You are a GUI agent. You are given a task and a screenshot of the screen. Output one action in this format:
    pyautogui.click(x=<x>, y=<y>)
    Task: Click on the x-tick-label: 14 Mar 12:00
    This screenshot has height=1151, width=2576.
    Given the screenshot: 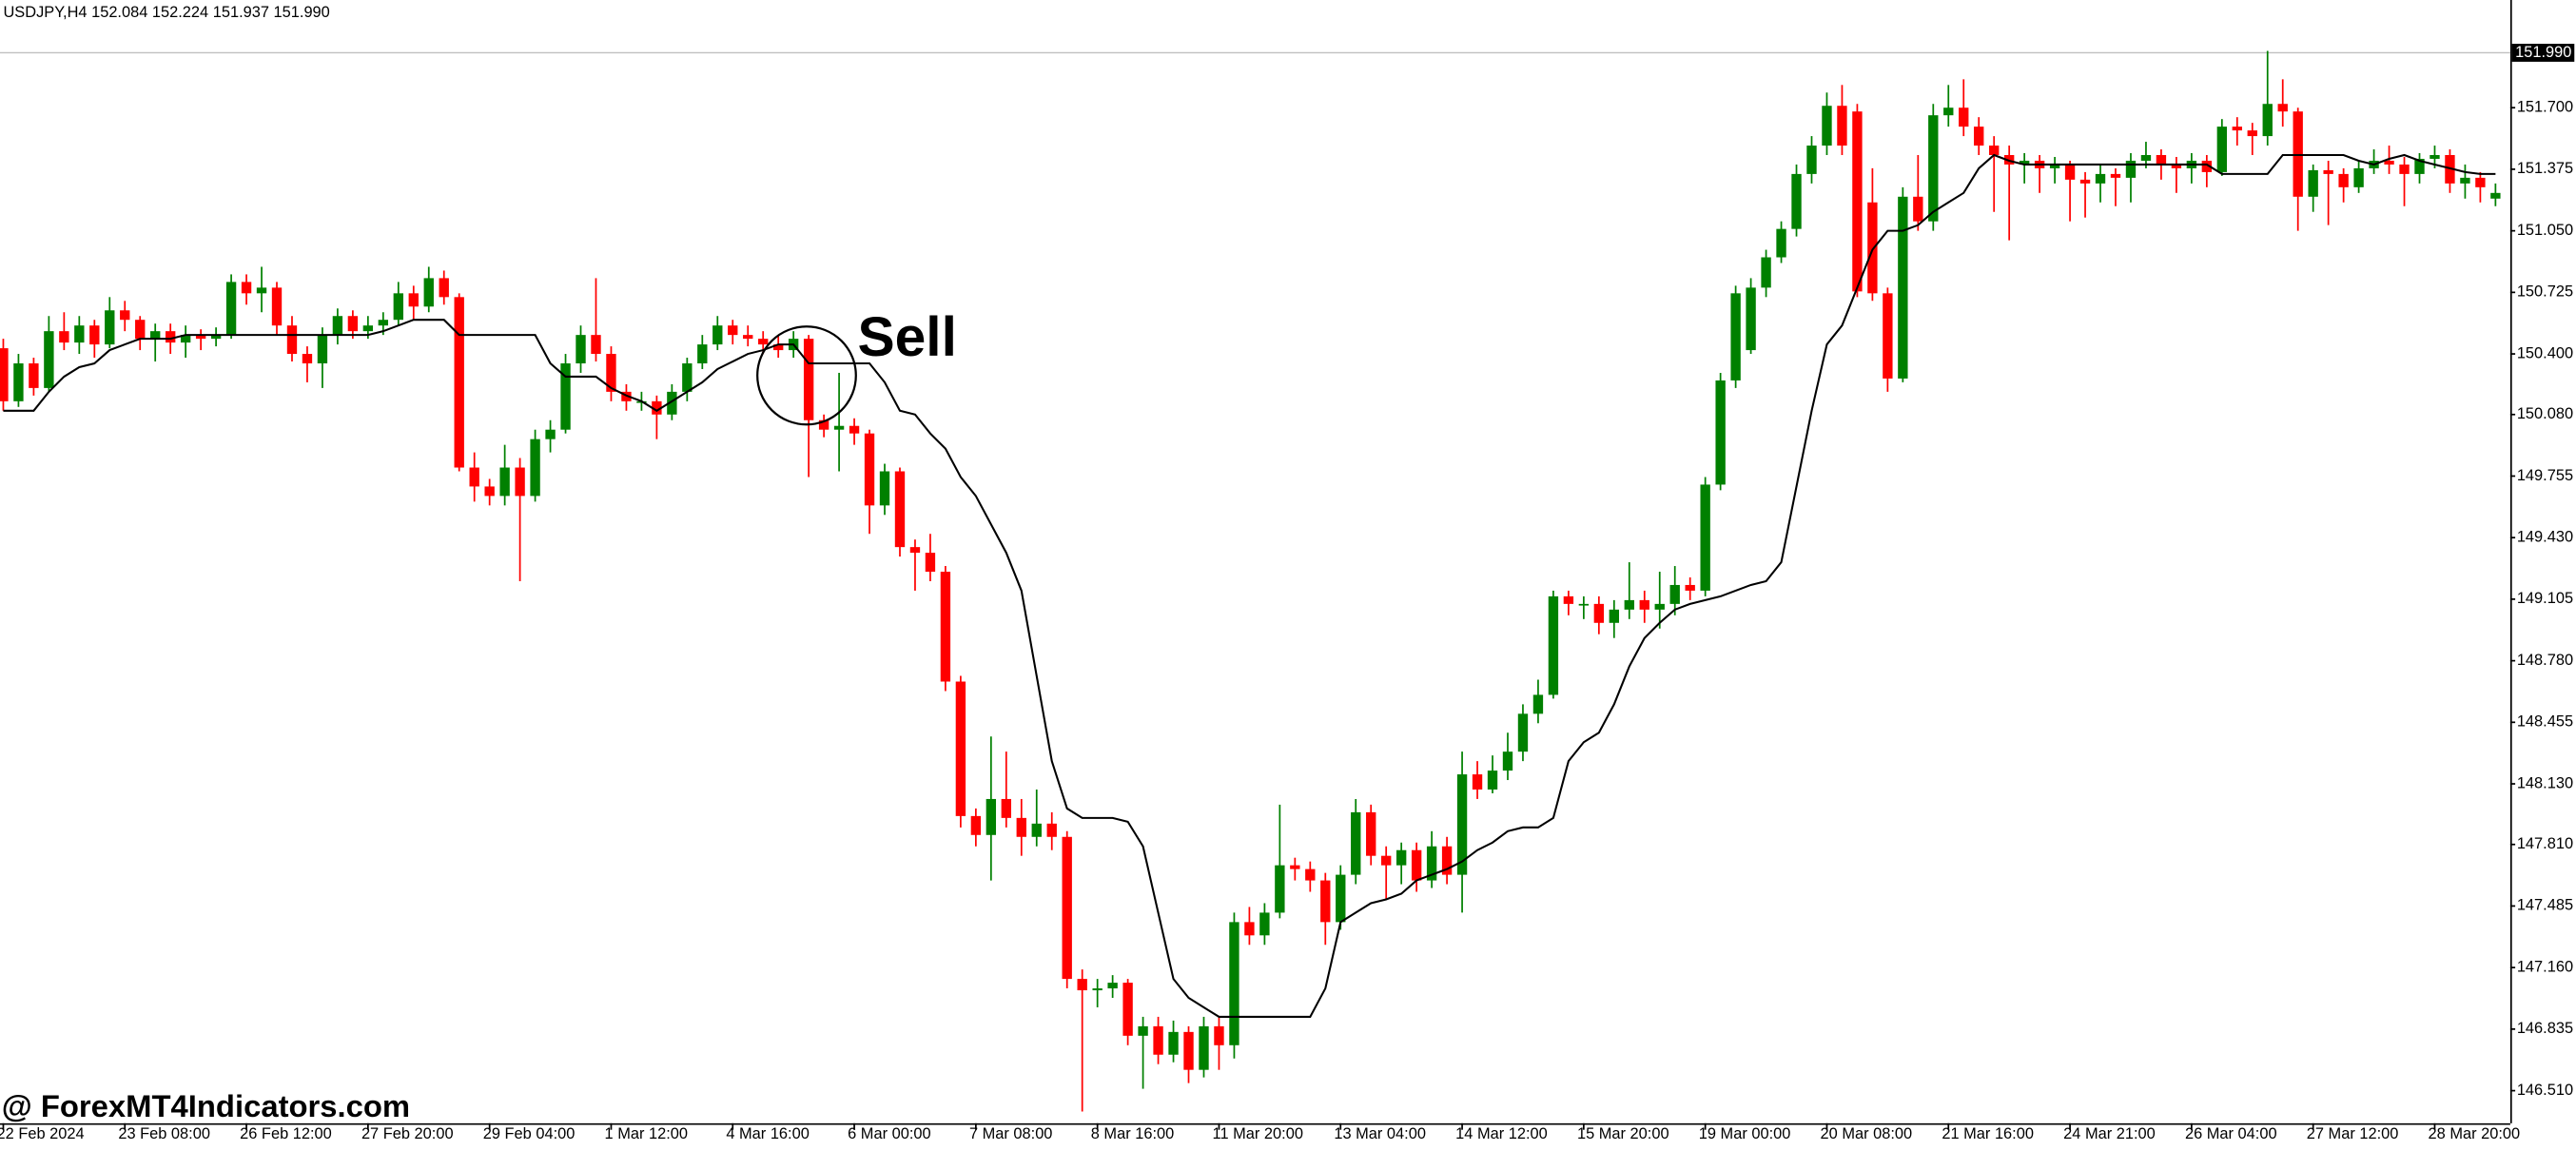 What is the action you would take?
    pyautogui.click(x=1502, y=1133)
    